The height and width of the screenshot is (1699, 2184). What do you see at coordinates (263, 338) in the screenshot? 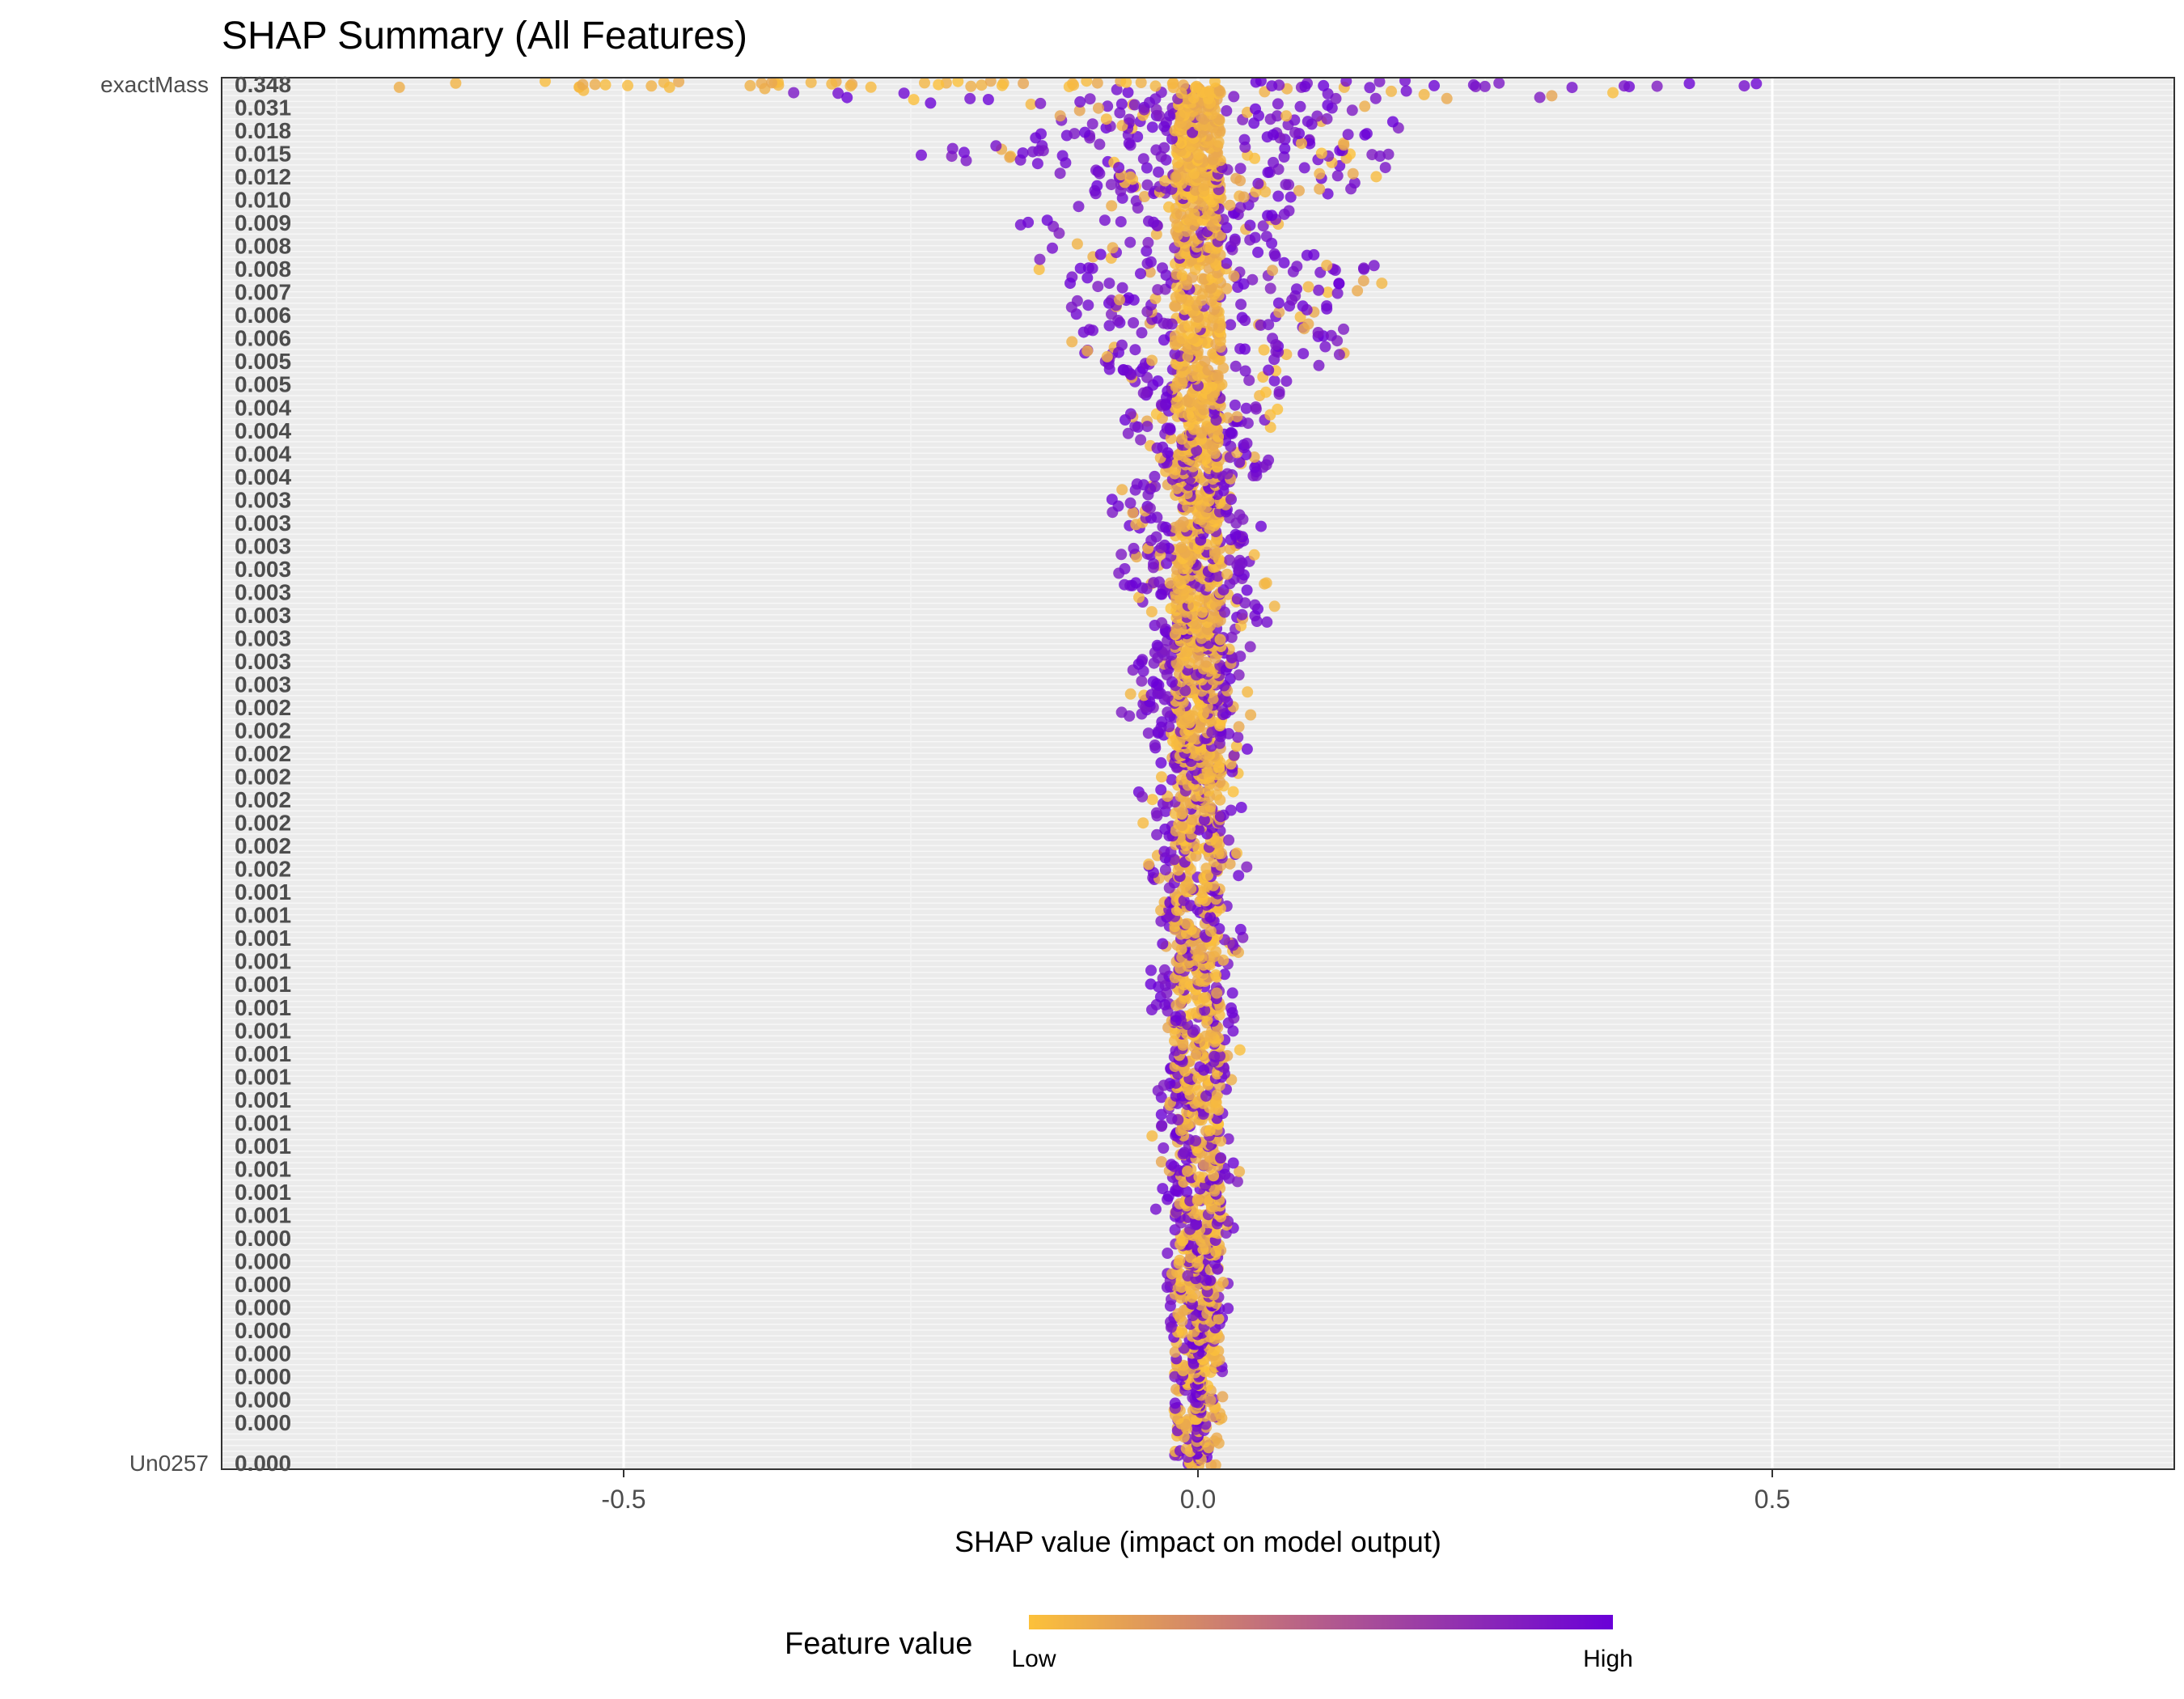
I see `importance-label: 0.006` at bounding box center [263, 338].